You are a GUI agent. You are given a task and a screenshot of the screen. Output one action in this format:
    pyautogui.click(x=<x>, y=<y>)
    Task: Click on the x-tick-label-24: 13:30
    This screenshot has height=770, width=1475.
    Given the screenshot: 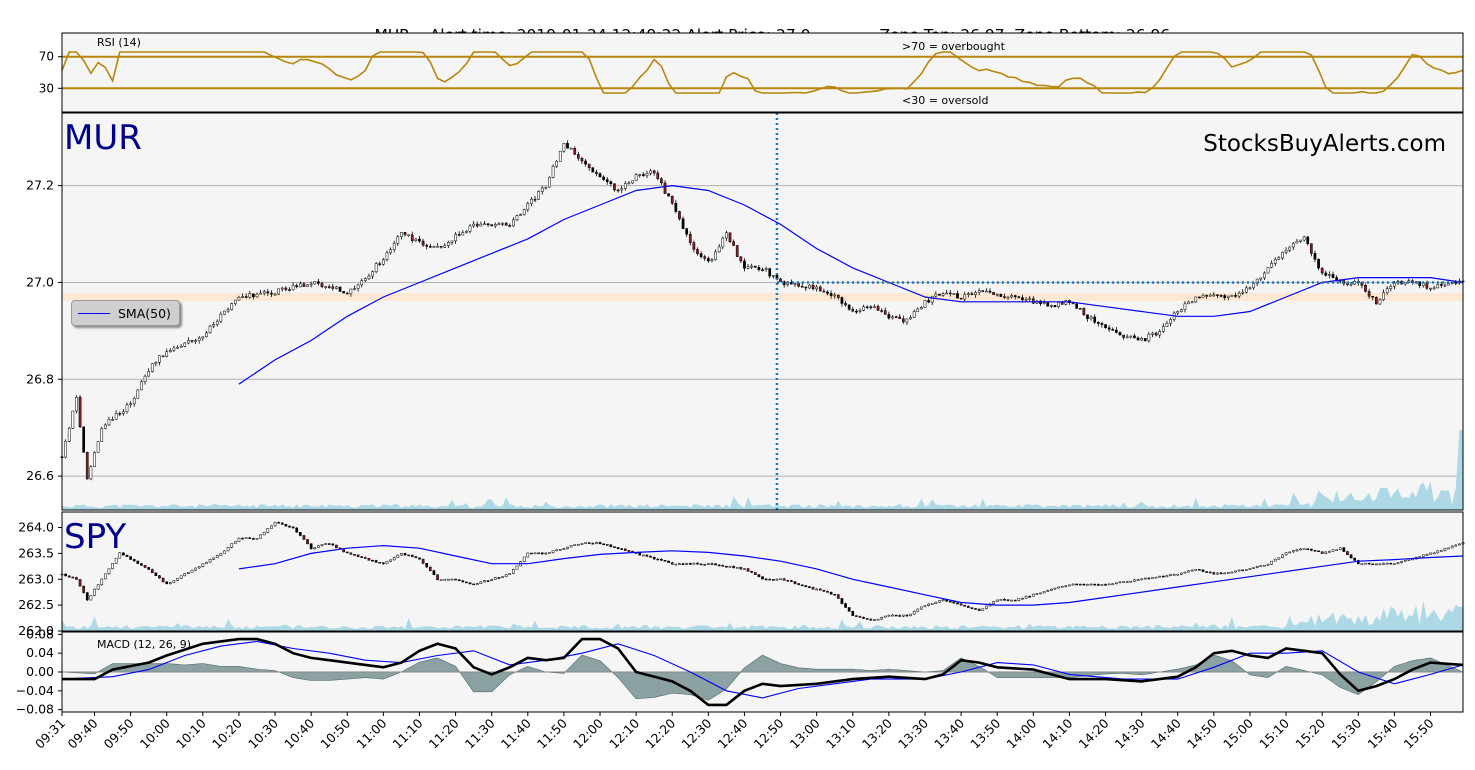 What is the action you would take?
    pyautogui.click(x=913, y=733)
    